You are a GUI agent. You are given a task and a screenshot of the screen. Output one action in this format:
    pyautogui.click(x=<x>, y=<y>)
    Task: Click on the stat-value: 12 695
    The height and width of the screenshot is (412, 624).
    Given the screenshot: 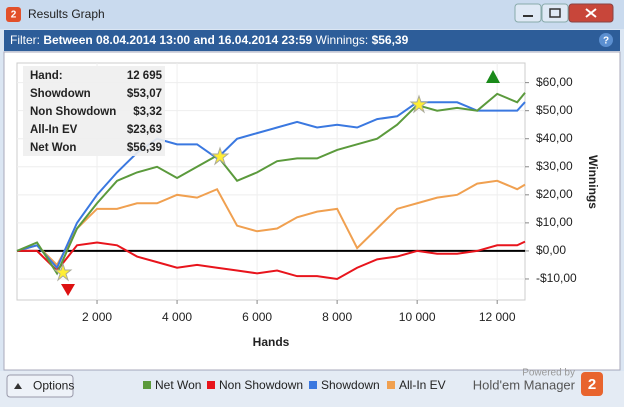 What is the action you would take?
    pyautogui.click(x=145, y=76)
    